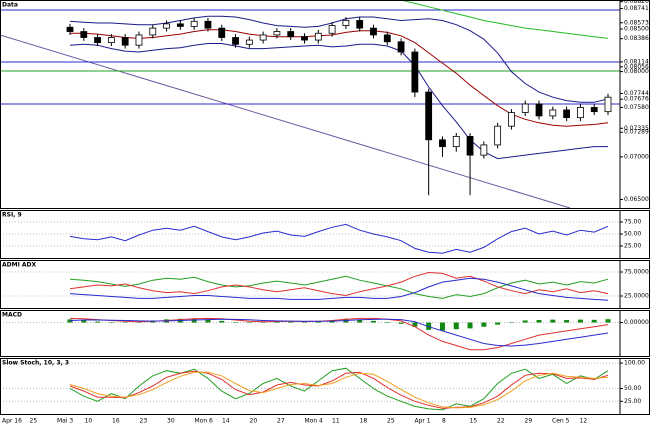 The height and width of the screenshot is (427, 650). I want to click on x-tick-label: 27, so click(281, 421).